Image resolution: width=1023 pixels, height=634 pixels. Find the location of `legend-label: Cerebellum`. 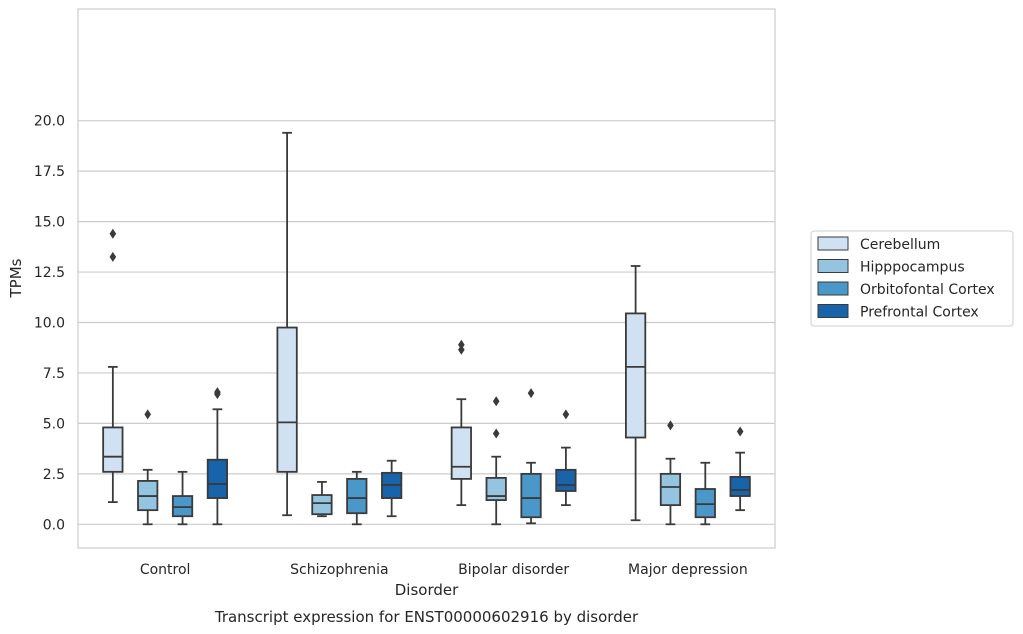

legend-label: Cerebellum is located at coordinates (900, 245).